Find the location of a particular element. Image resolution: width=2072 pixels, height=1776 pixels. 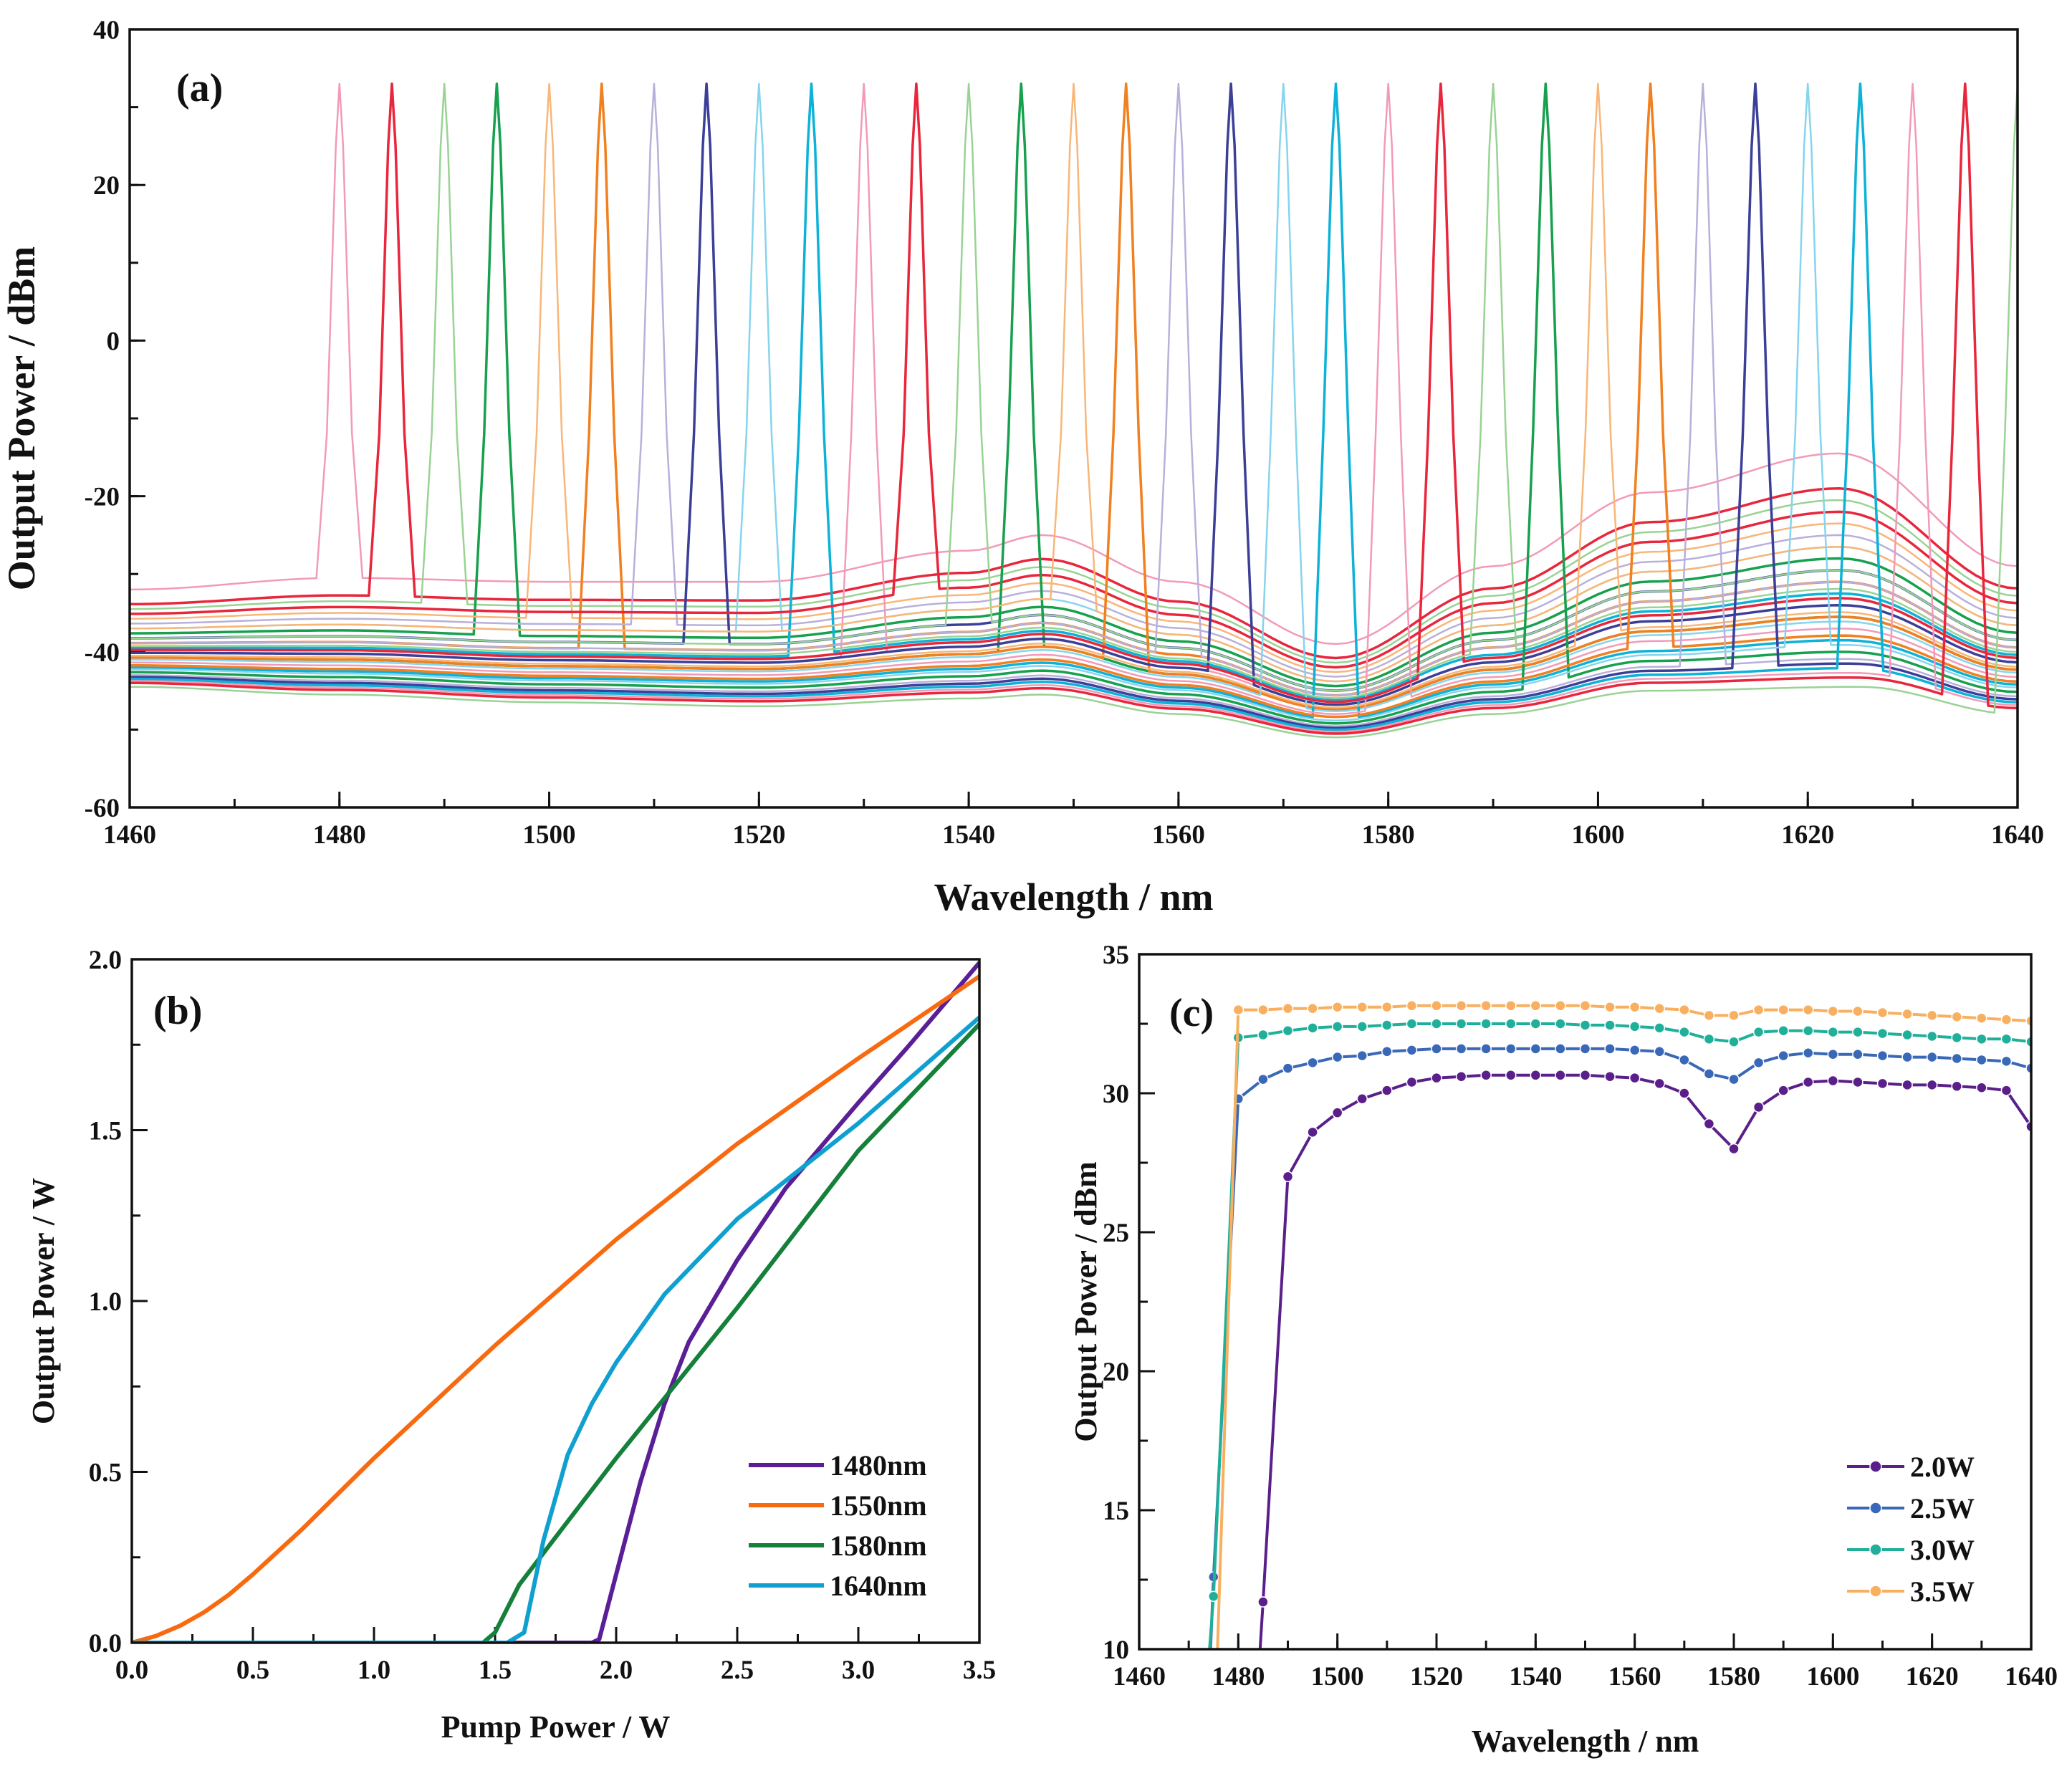

legend-label: 2.0W is located at coordinates (1942, 1467).